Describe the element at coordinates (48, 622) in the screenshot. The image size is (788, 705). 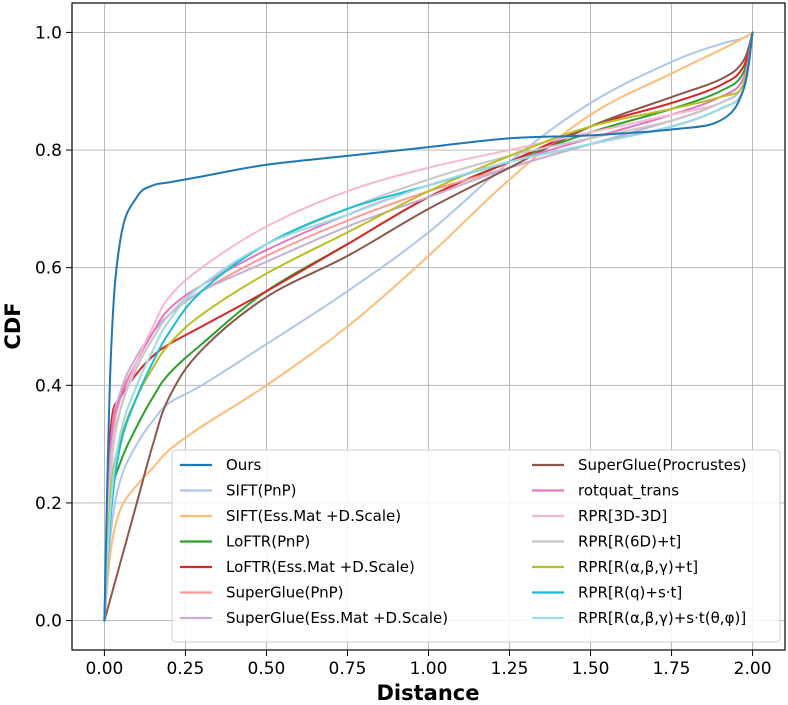
I see `y-tick-label: 0.0` at that location.